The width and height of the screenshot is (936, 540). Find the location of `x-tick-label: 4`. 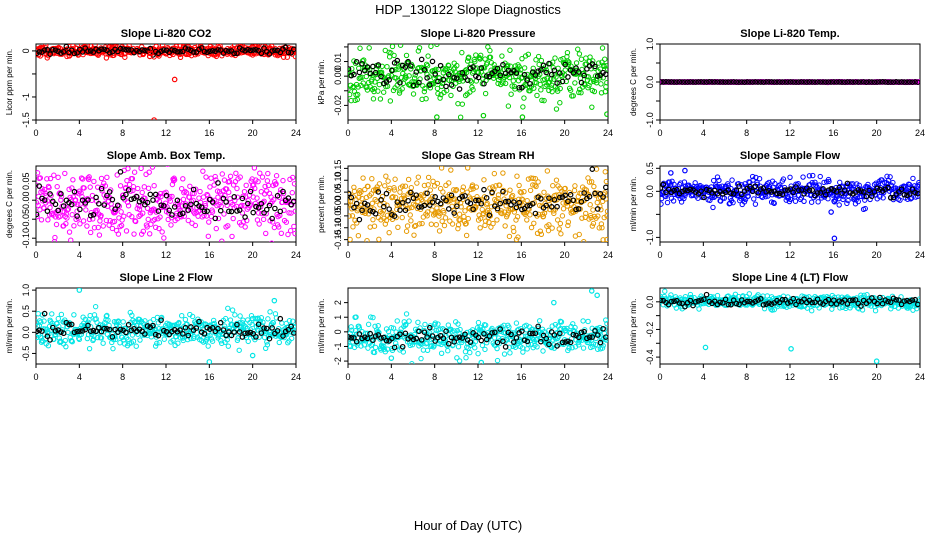

x-tick-label: 4 is located at coordinates (391, 377).